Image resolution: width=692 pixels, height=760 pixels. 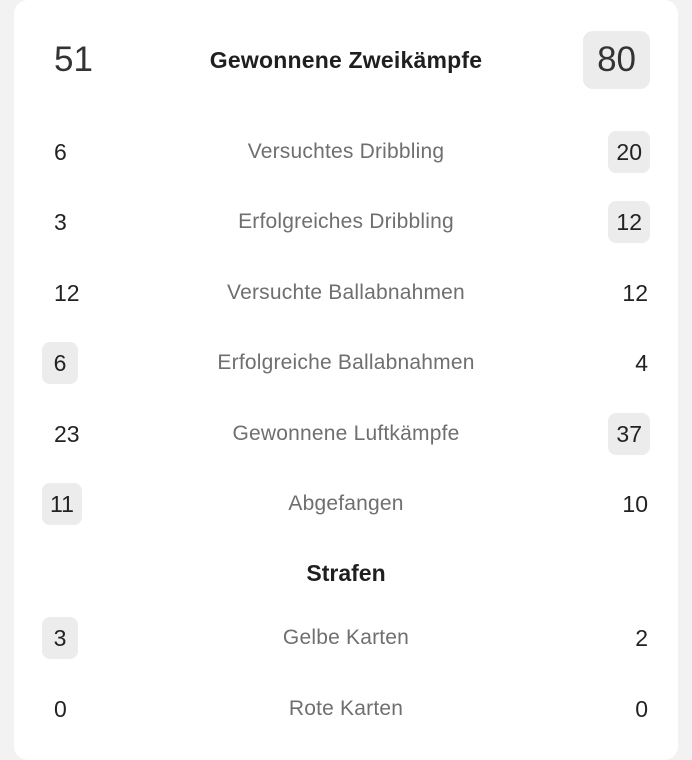 I want to click on home-value: 23, so click(x=67, y=434).